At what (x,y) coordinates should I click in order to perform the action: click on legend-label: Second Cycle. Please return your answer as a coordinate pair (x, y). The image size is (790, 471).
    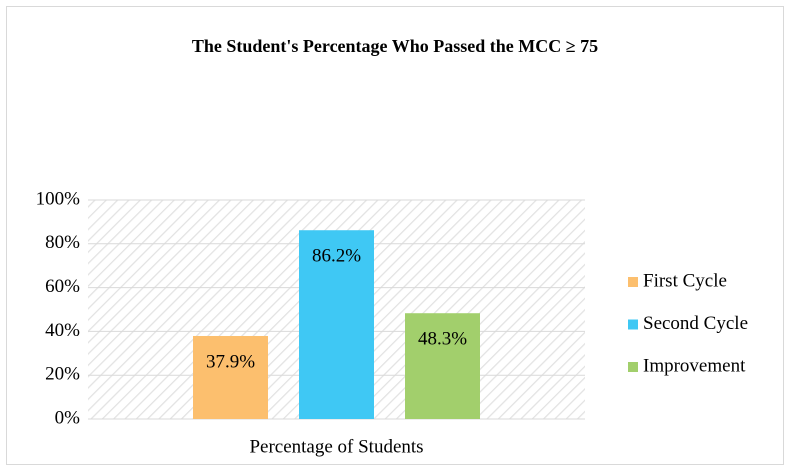
    Looking at the image, I should click on (695, 323).